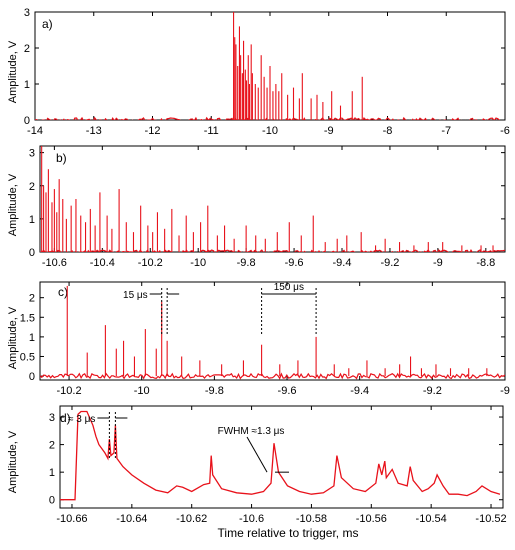 The height and width of the screenshot is (550, 515). Describe the element at coordinates (388, 131) in the screenshot. I see `x-tick-label: -8` at that location.